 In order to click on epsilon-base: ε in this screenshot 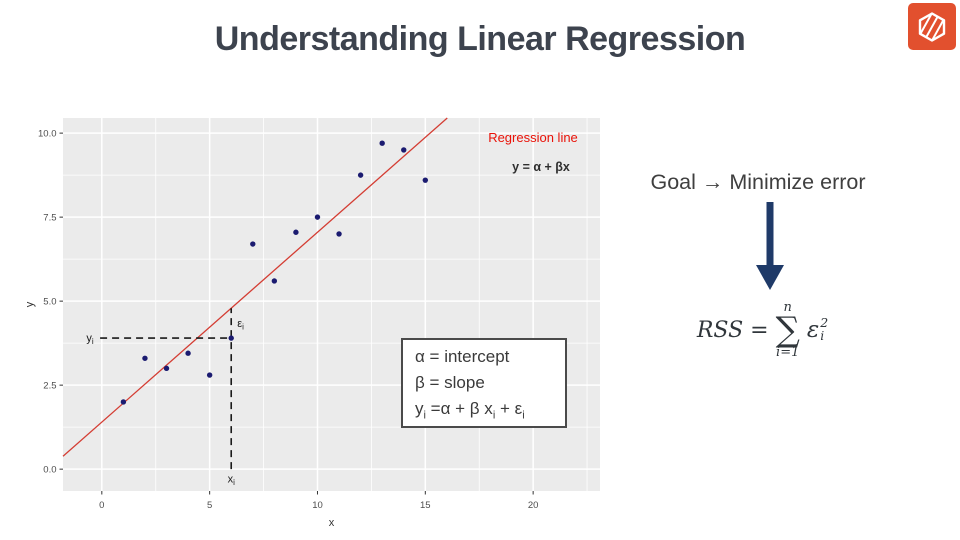, I will do `click(813, 330)`.